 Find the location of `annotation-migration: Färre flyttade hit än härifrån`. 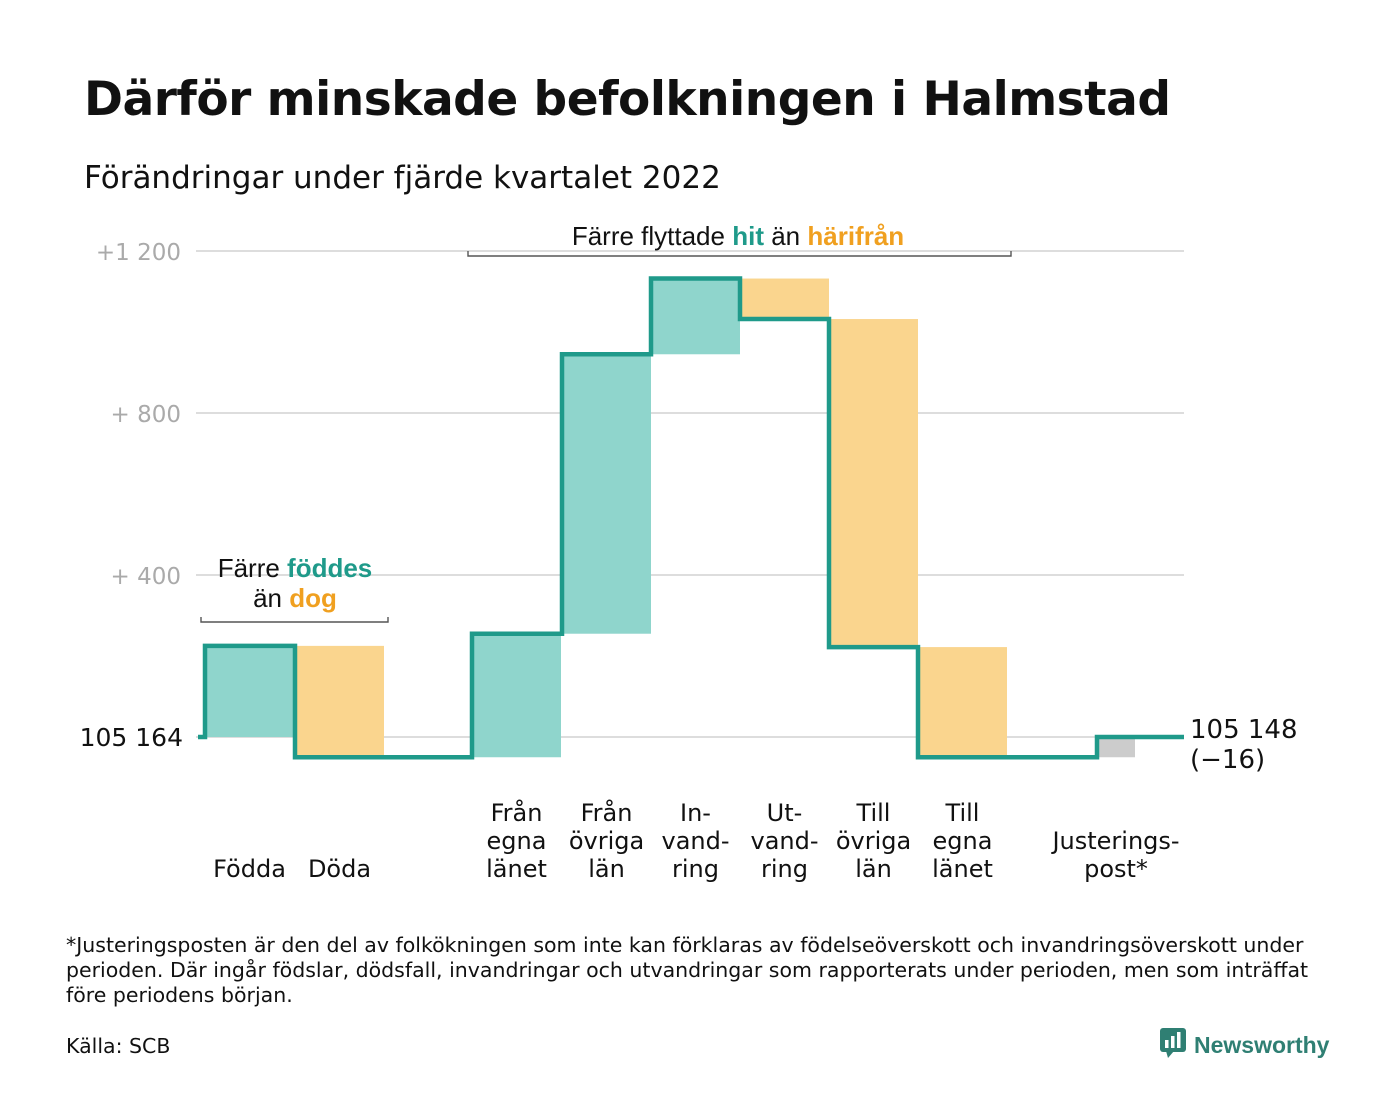

annotation-migration: Färre flyttade hit än härifrån is located at coordinates (738, 236).